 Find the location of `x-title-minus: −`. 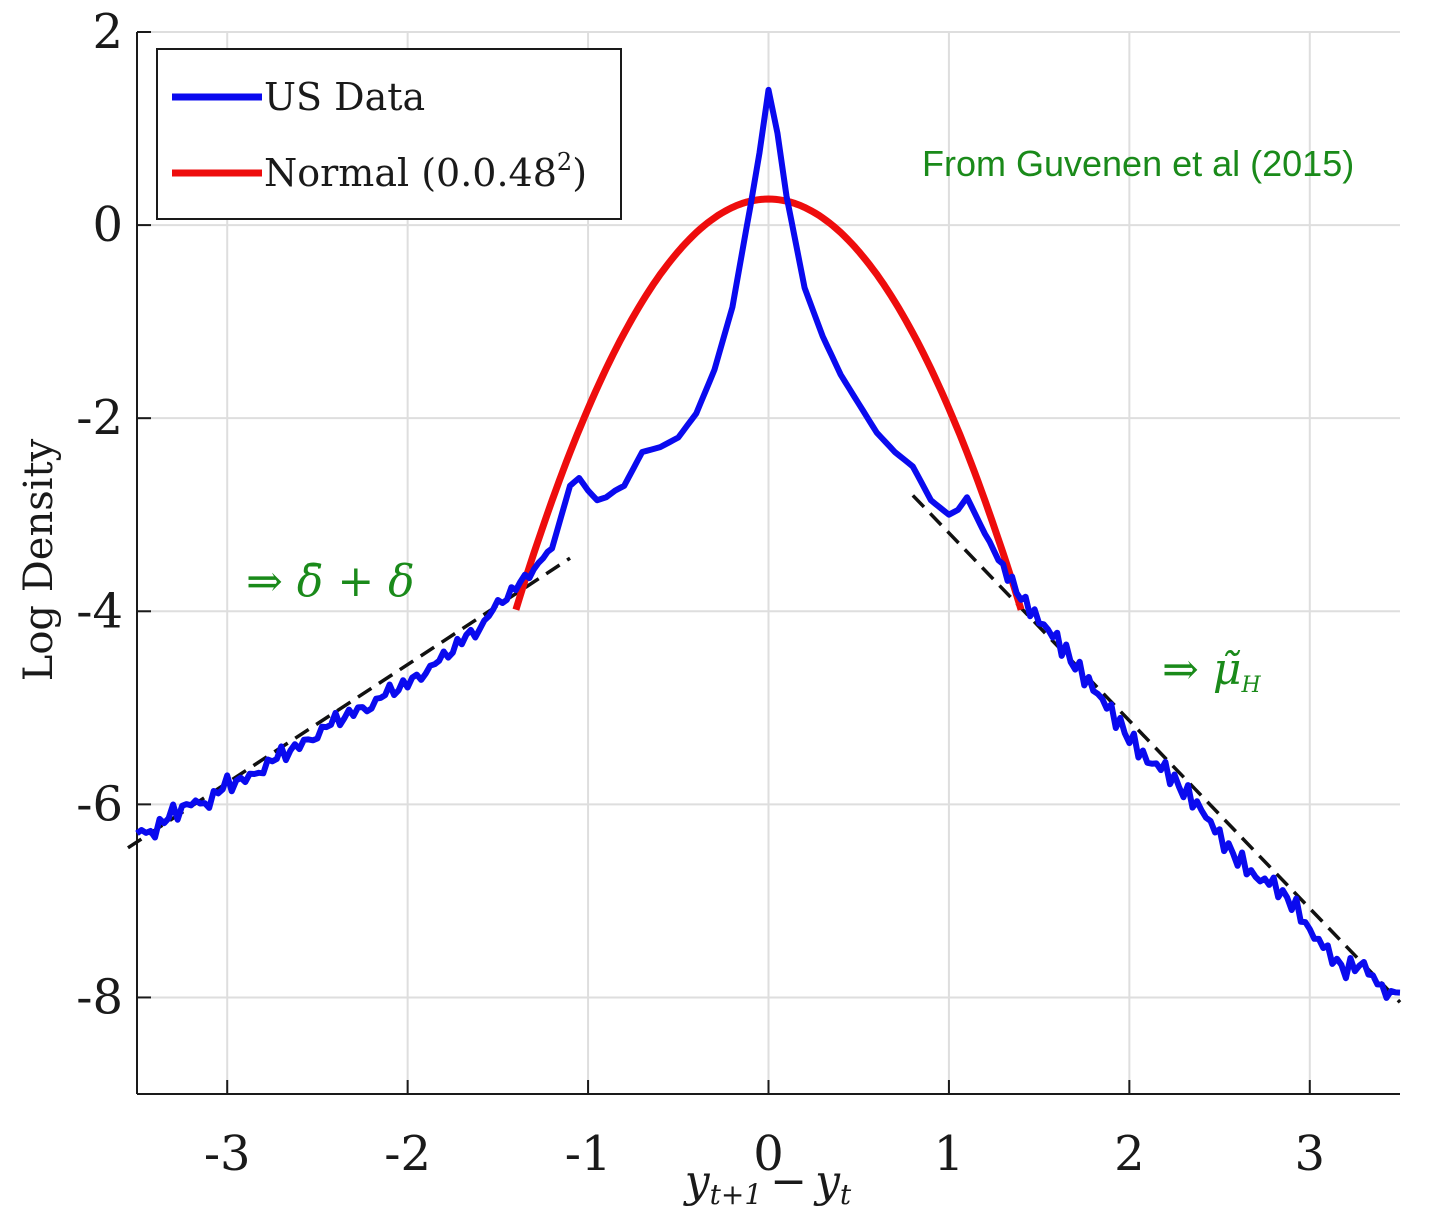

x-title-minus: − is located at coordinates (788, 1181).